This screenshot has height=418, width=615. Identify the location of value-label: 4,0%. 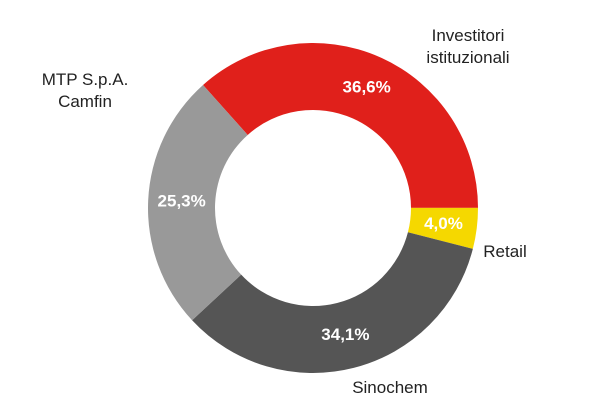
(443, 223).